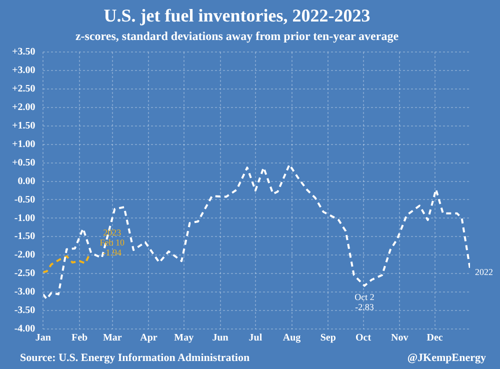  What do you see at coordinates (24, 144) in the screenshot?
I see `y-tick-label: +1.00` at bounding box center [24, 144].